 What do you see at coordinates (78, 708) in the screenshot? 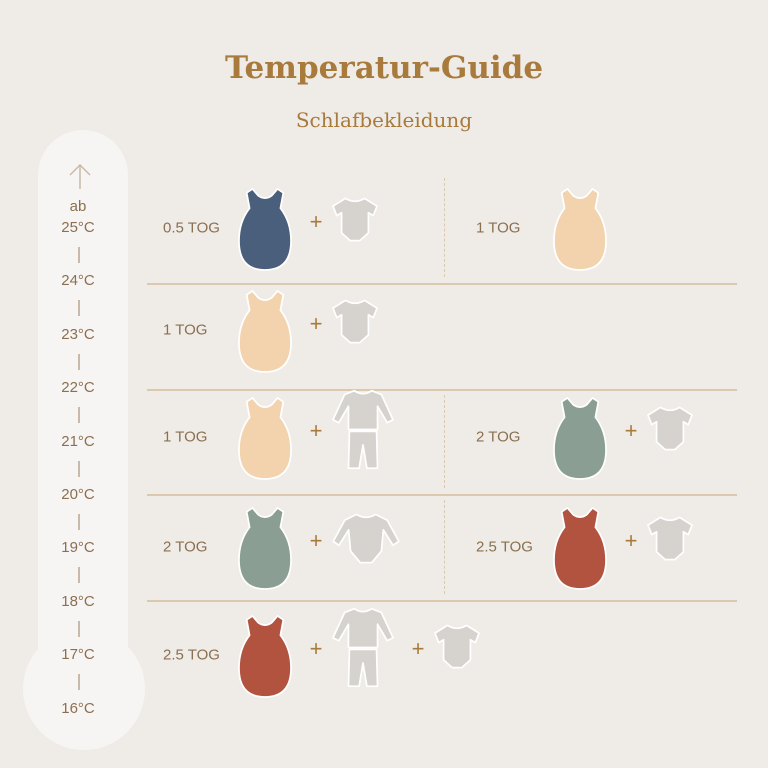
I see `temp-label: 16°C` at bounding box center [78, 708].